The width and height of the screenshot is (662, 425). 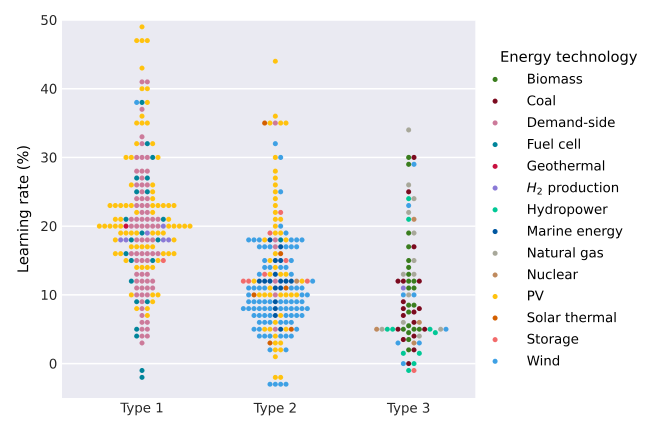 I want to click on legend-label: PV, so click(x=536, y=295).